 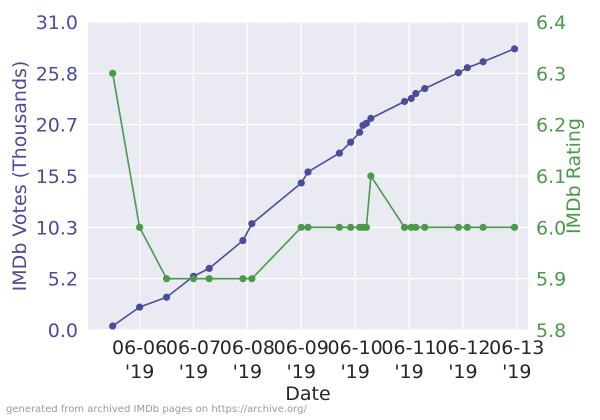 What do you see at coordinates (57, 23) in the screenshot?
I see `y-left-tick-label: 31.0` at bounding box center [57, 23].